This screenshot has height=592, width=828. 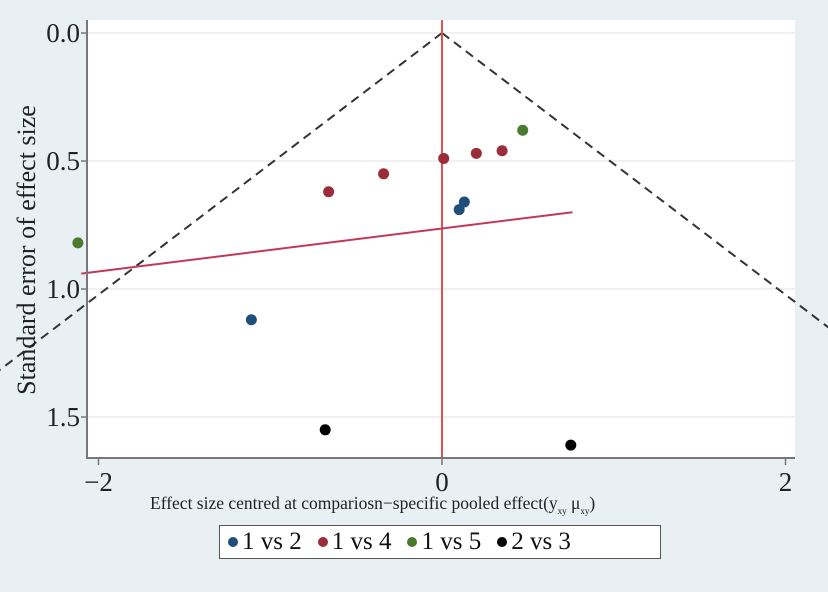 What do you see at coordinates (786, 482) in the screenshot?
I see `x-tick-label: 2` at bounding box center [786, 482].